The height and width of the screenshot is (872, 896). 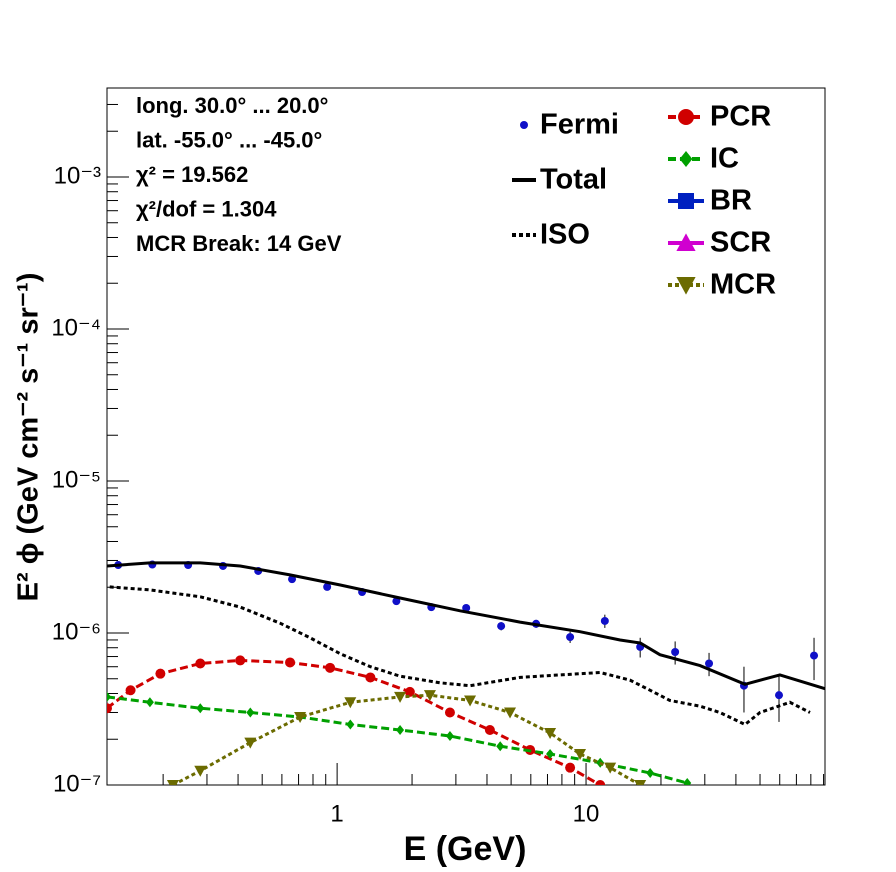 What do you see at coordinates (579, 125) in the screenshot?
I see `legend-label: Fermi` at bounding box center [579, 125].